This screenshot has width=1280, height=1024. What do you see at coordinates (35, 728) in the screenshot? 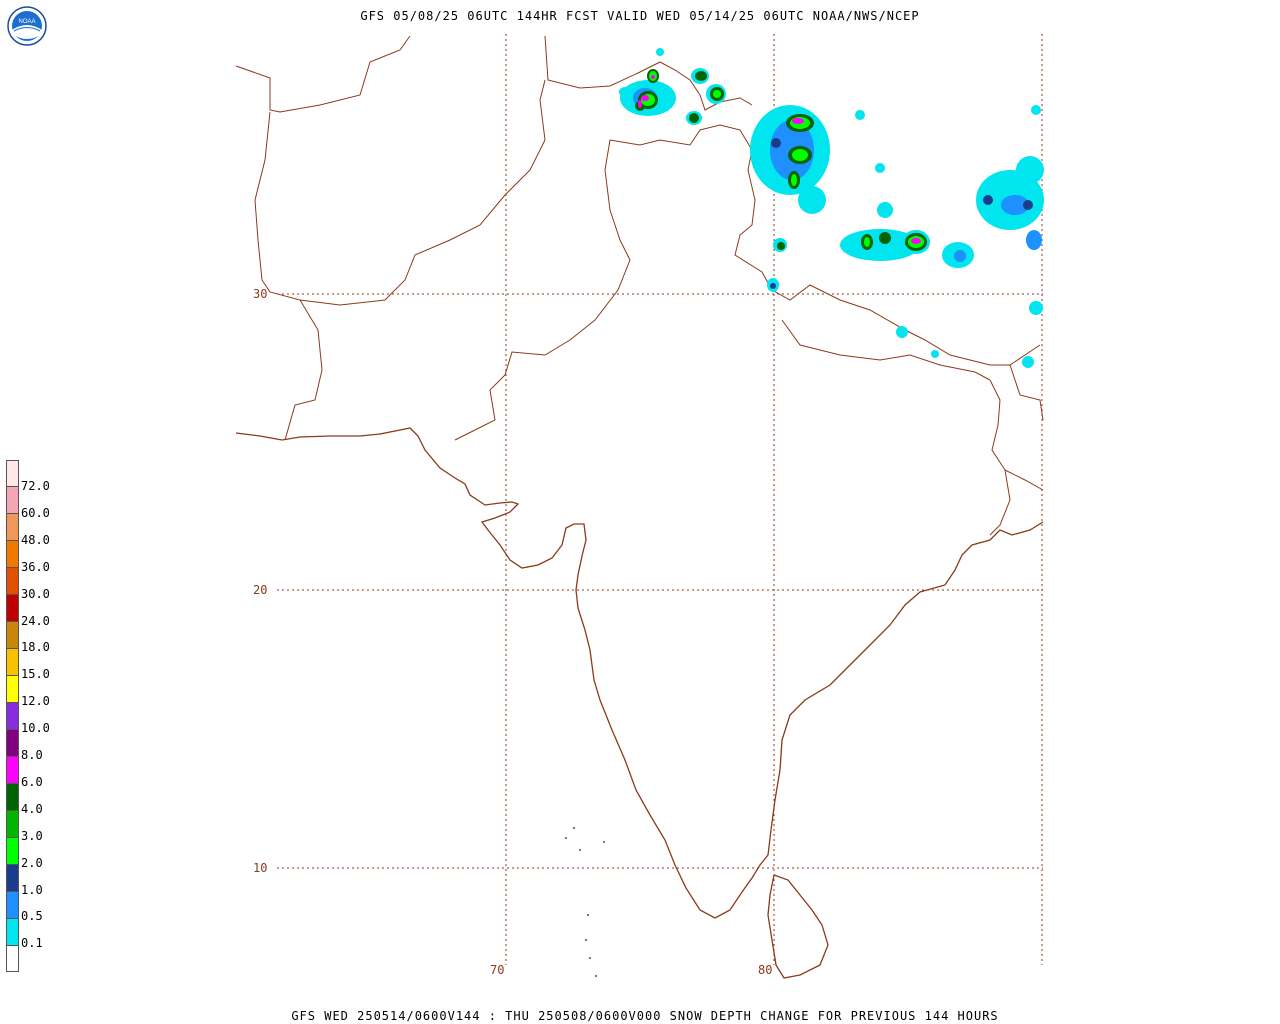
I see `legend-label: 10.0` at bounding box center [35, 728].